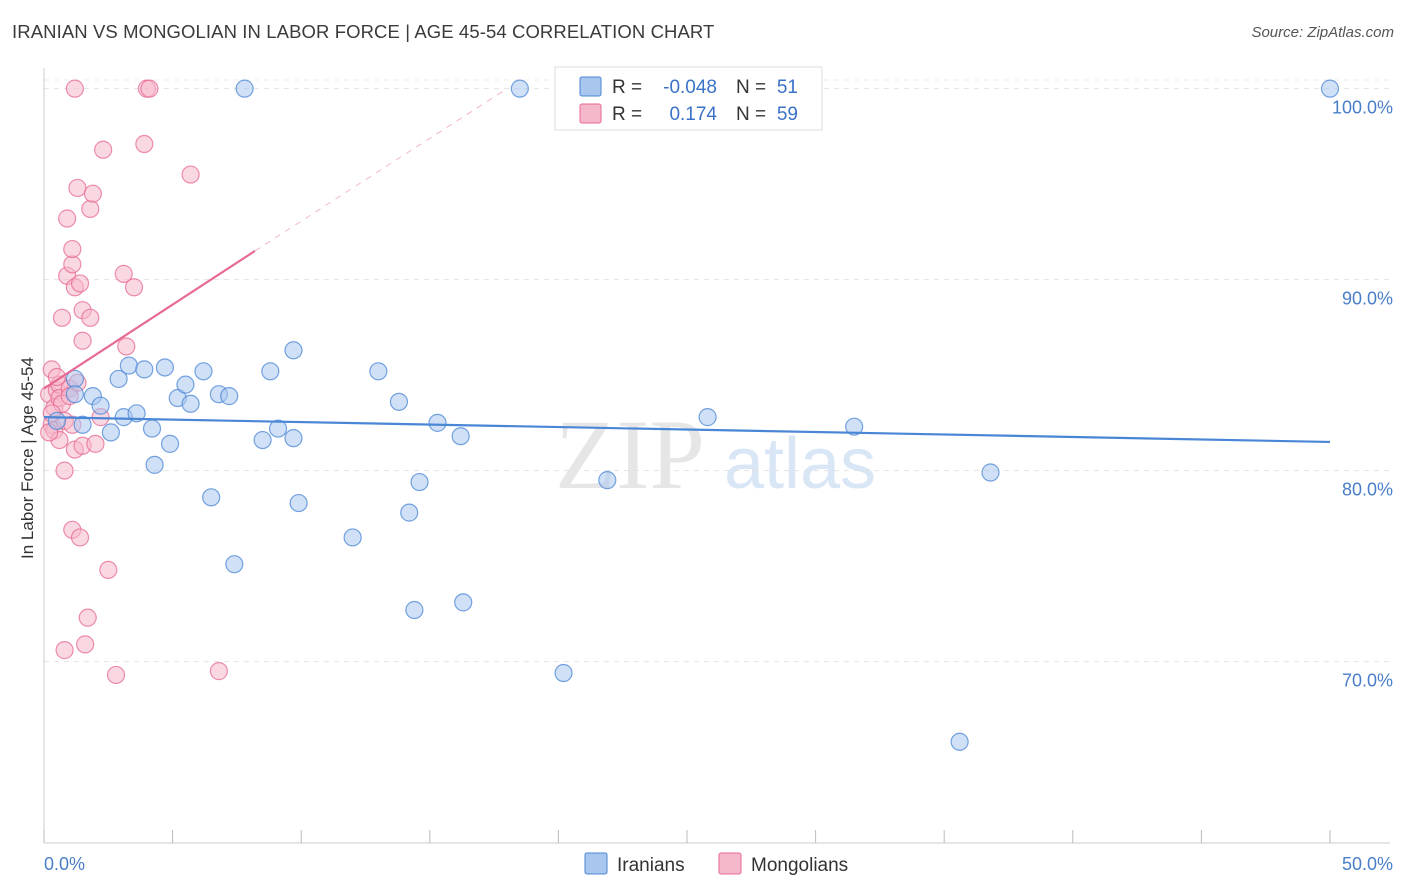  Describe the element at coordinates (27, 458) in the screenshot. I see `y-axis-label: In Labor Force | Age 45-54` at that location.